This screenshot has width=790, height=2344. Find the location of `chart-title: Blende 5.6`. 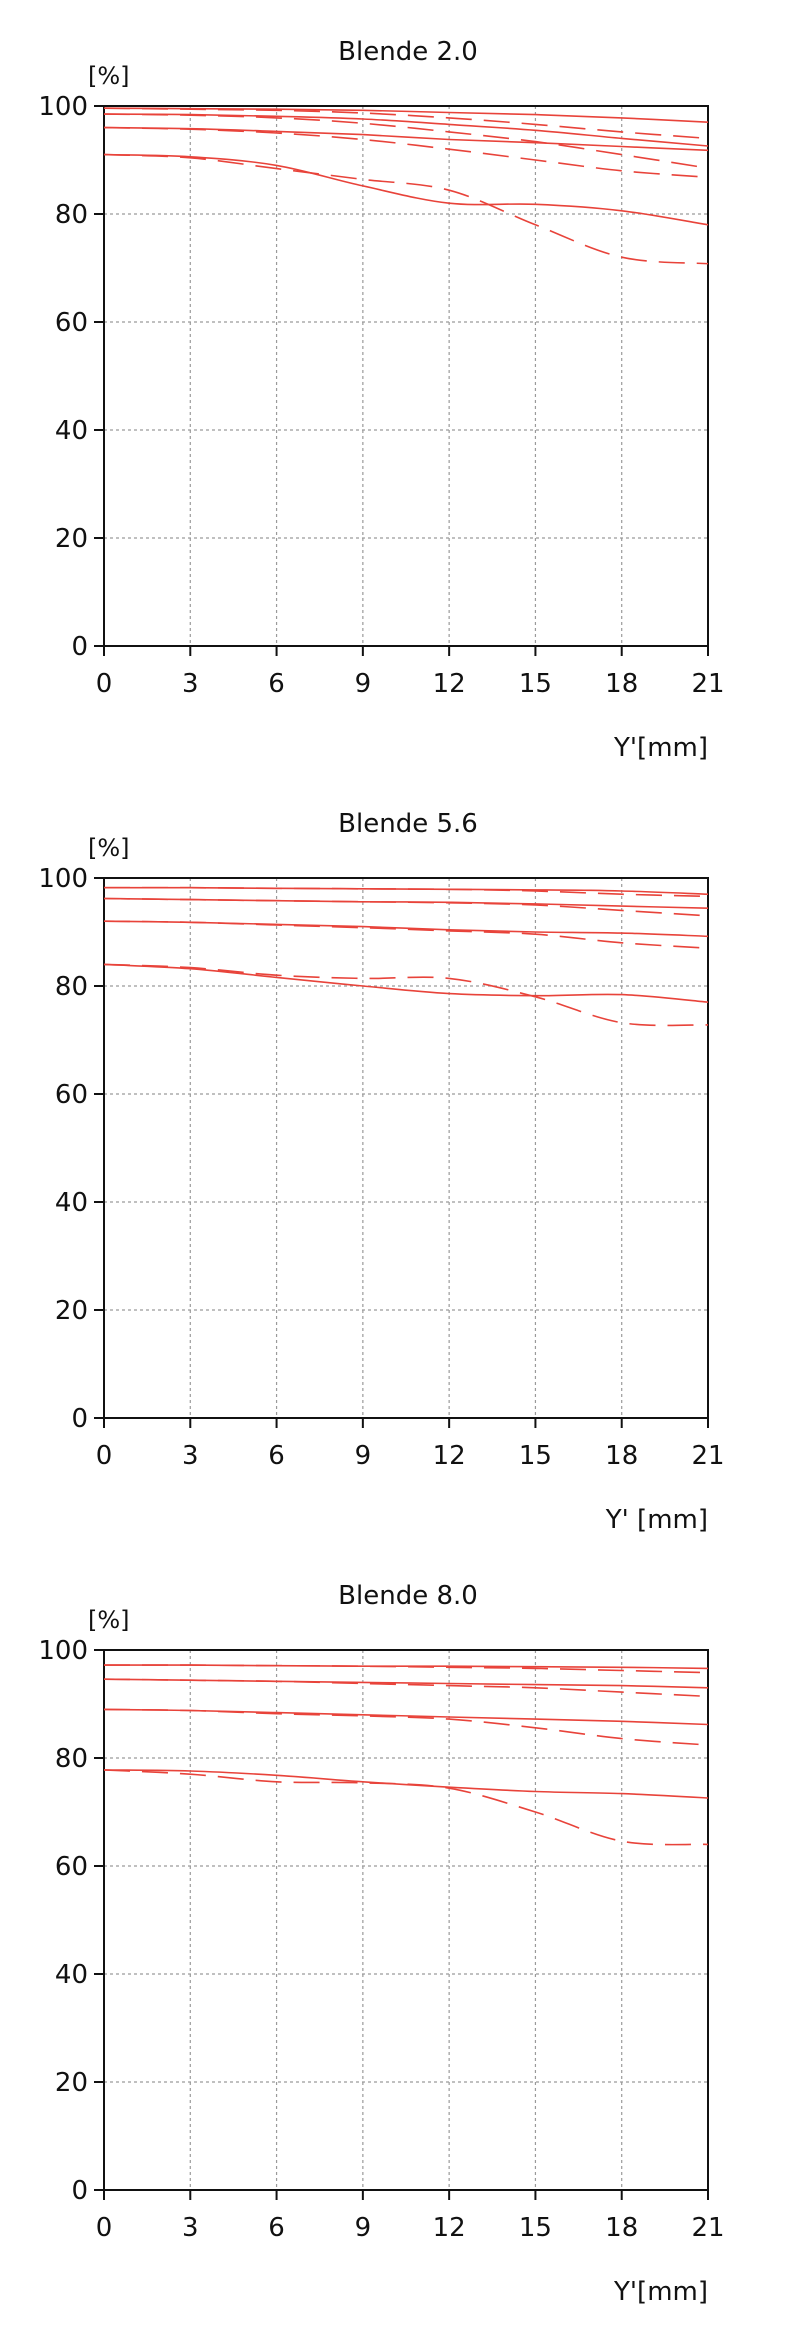

chart-title: Blende 5.6 is located at coordinates (408, 824).